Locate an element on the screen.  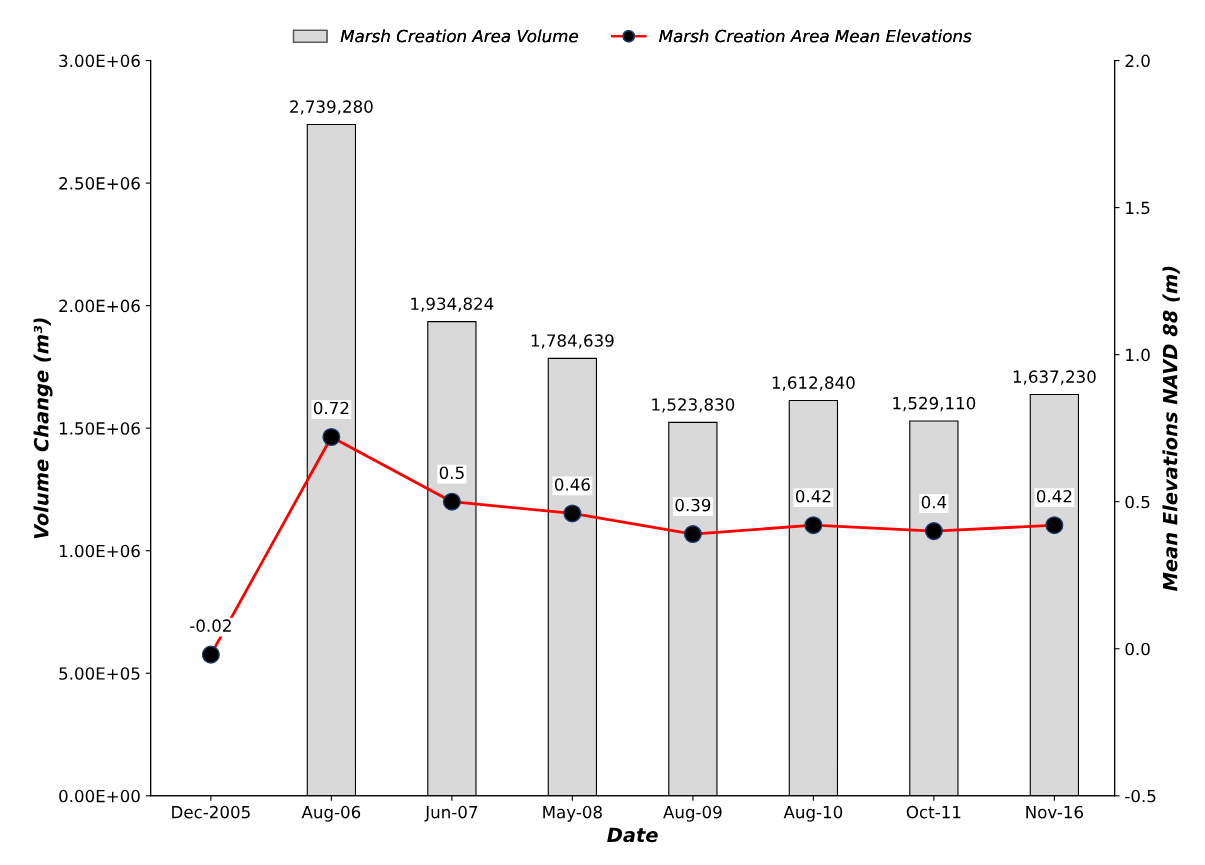
x-tick-label: Nov-16 is located at coordinates (1054, 812).